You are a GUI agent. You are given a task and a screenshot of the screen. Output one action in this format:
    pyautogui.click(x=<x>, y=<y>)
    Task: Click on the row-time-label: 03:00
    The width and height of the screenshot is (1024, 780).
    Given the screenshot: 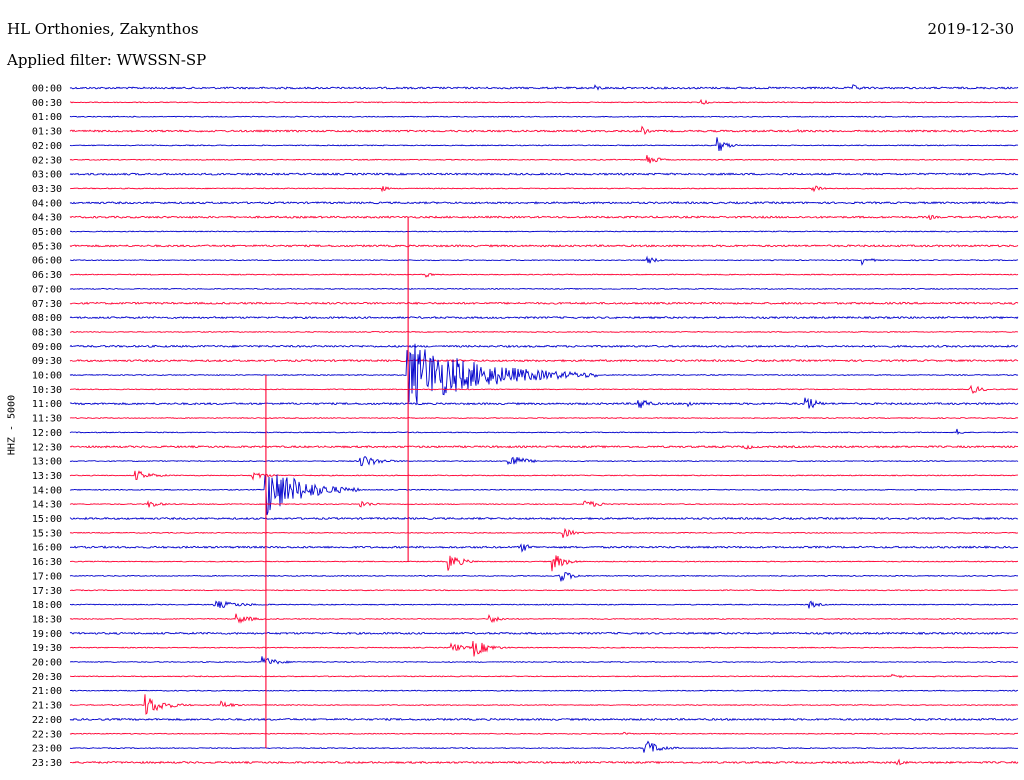 What is the action you would take?
    pyautogui.click(x=47, y=175)
    